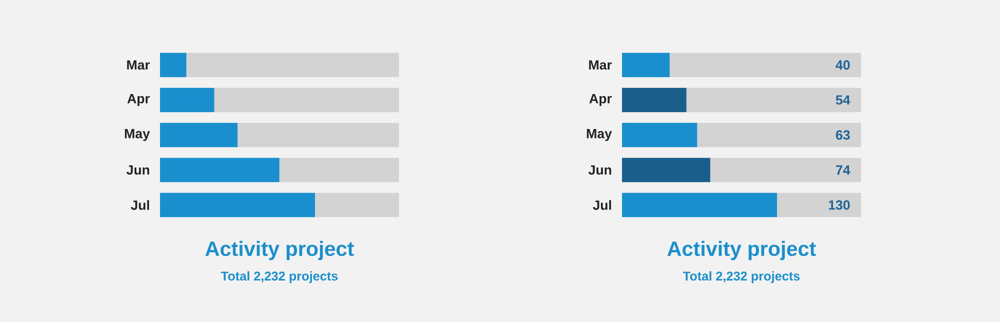 This screenshot has height=322, width=1000. What do you see at coordinates (843, 135) in the screenshot?
I see `data-label: 63` at bounding box center [843, 135].